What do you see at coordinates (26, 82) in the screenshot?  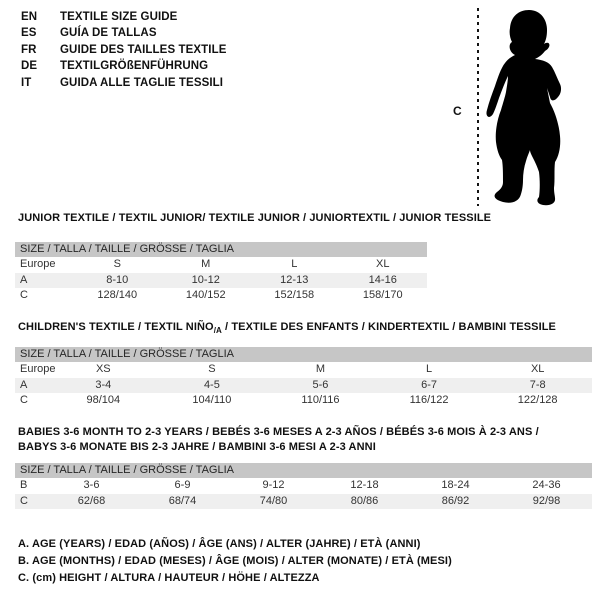 I see `lang-code: IT` at bounding box center [26, 82].